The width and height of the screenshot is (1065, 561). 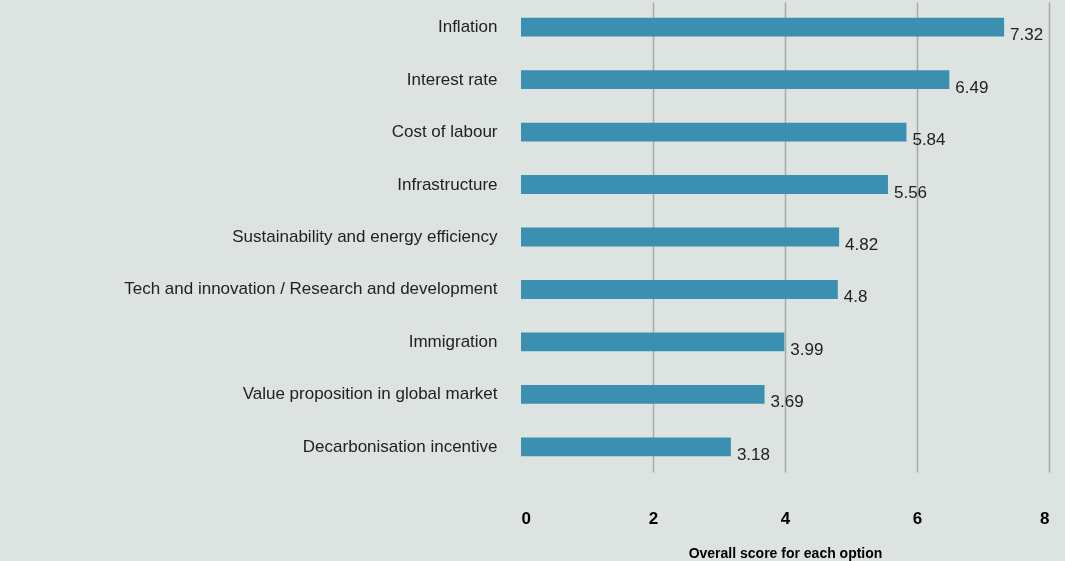 I want to click on y-tick-label: Infrastructure, so click(x=447, y=184).